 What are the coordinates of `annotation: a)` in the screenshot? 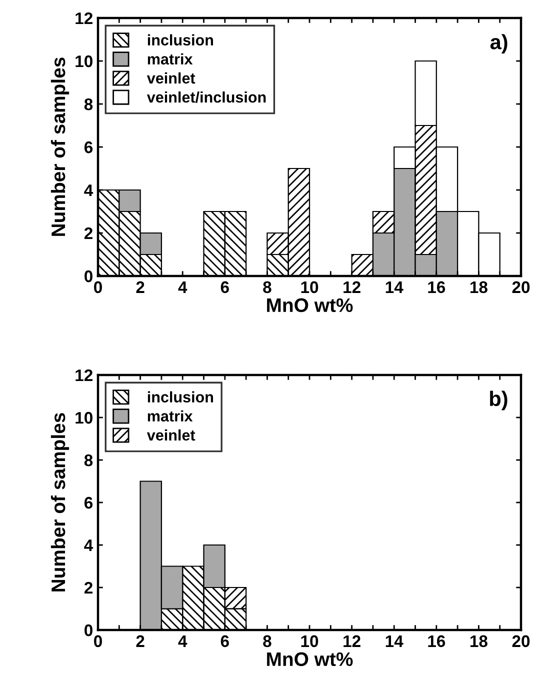 It's located at (499, 44).